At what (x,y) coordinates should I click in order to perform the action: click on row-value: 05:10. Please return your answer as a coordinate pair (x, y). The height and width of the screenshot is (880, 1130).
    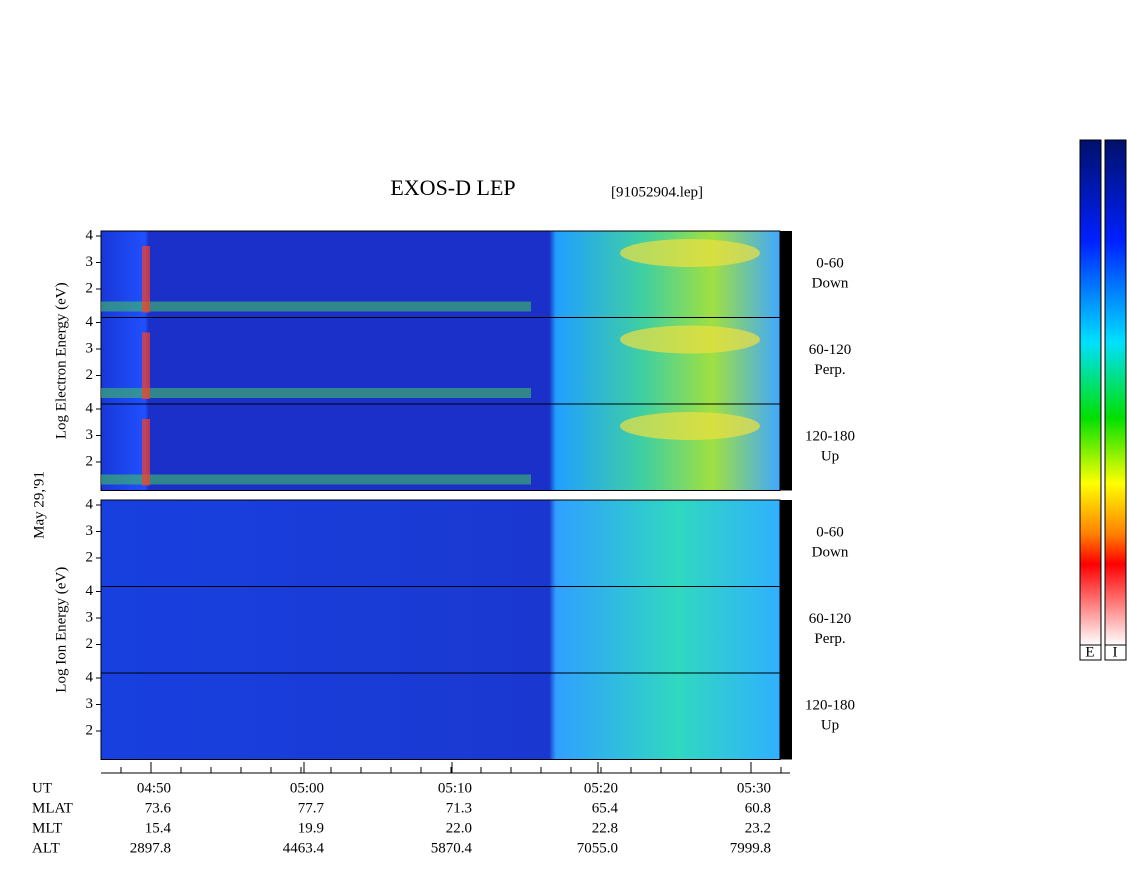
    Looking at the image, I should click on (455, 788).